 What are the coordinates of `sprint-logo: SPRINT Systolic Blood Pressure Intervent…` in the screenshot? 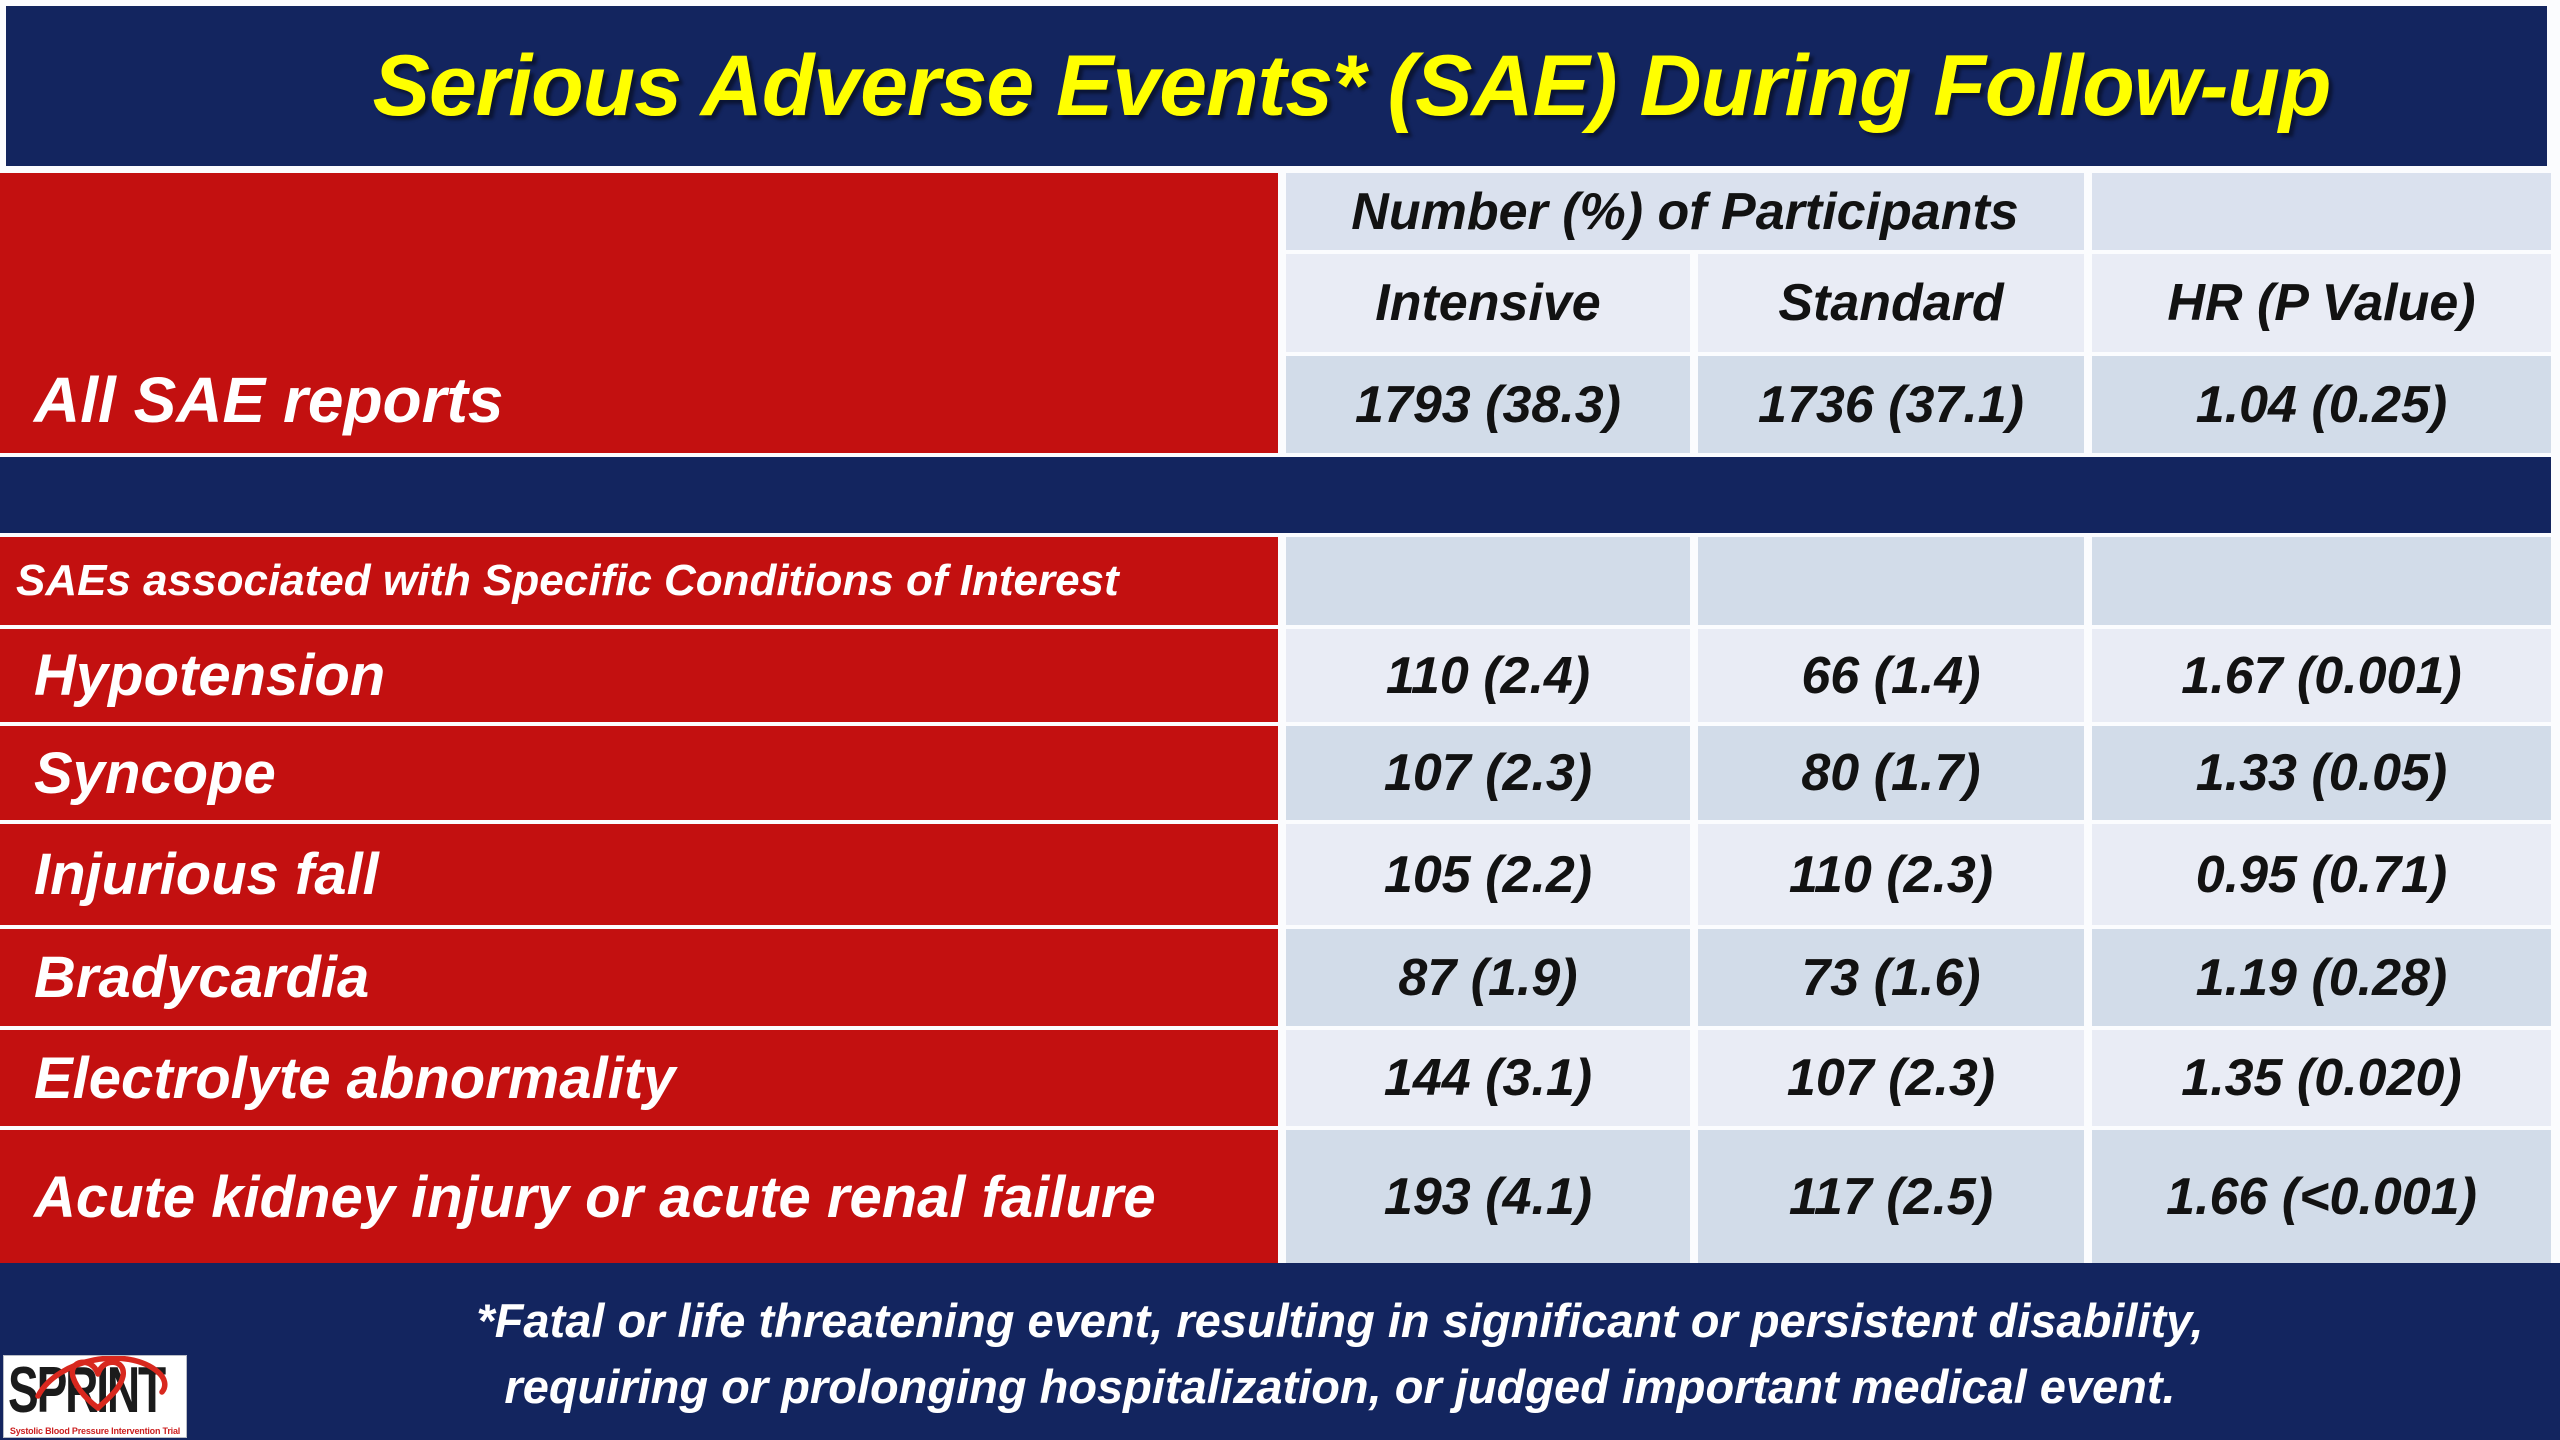 It's located at (95, 1396).